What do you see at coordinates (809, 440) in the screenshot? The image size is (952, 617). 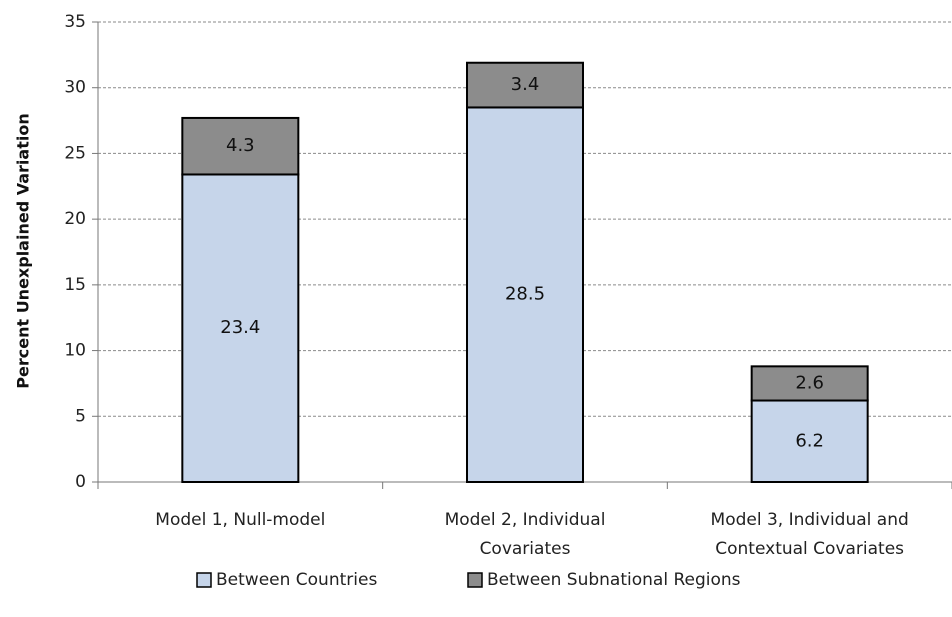 I see `data-label: 6.2` at bounding box center [809, 440].